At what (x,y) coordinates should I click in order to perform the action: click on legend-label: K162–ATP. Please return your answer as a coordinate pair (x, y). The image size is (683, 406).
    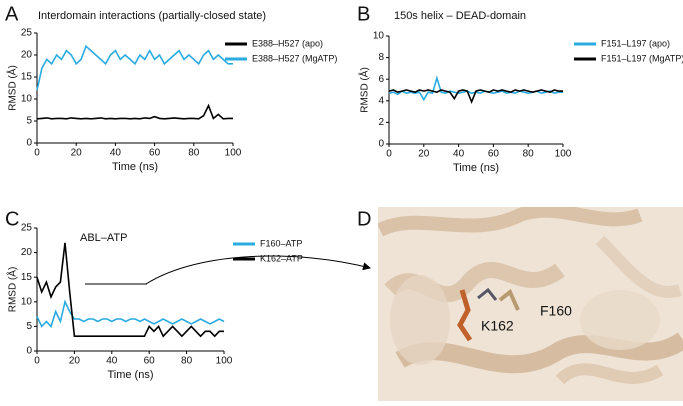
    Looking at the image, I should click on (281, 258).